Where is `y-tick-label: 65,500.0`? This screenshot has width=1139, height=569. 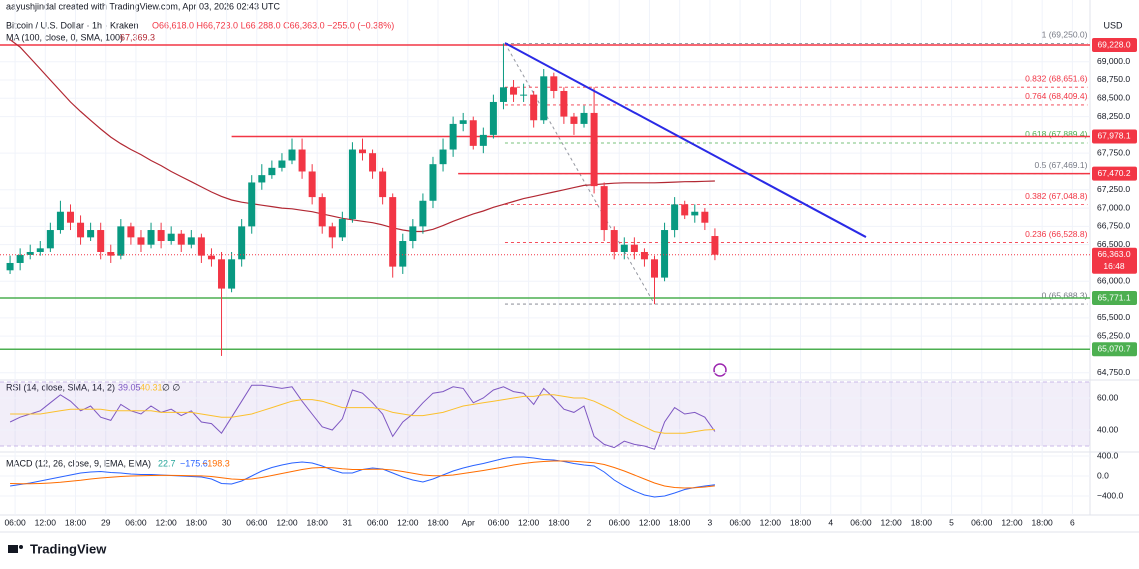
y-tick-label: 65,500.0 is located at coordinates (1113, 317).